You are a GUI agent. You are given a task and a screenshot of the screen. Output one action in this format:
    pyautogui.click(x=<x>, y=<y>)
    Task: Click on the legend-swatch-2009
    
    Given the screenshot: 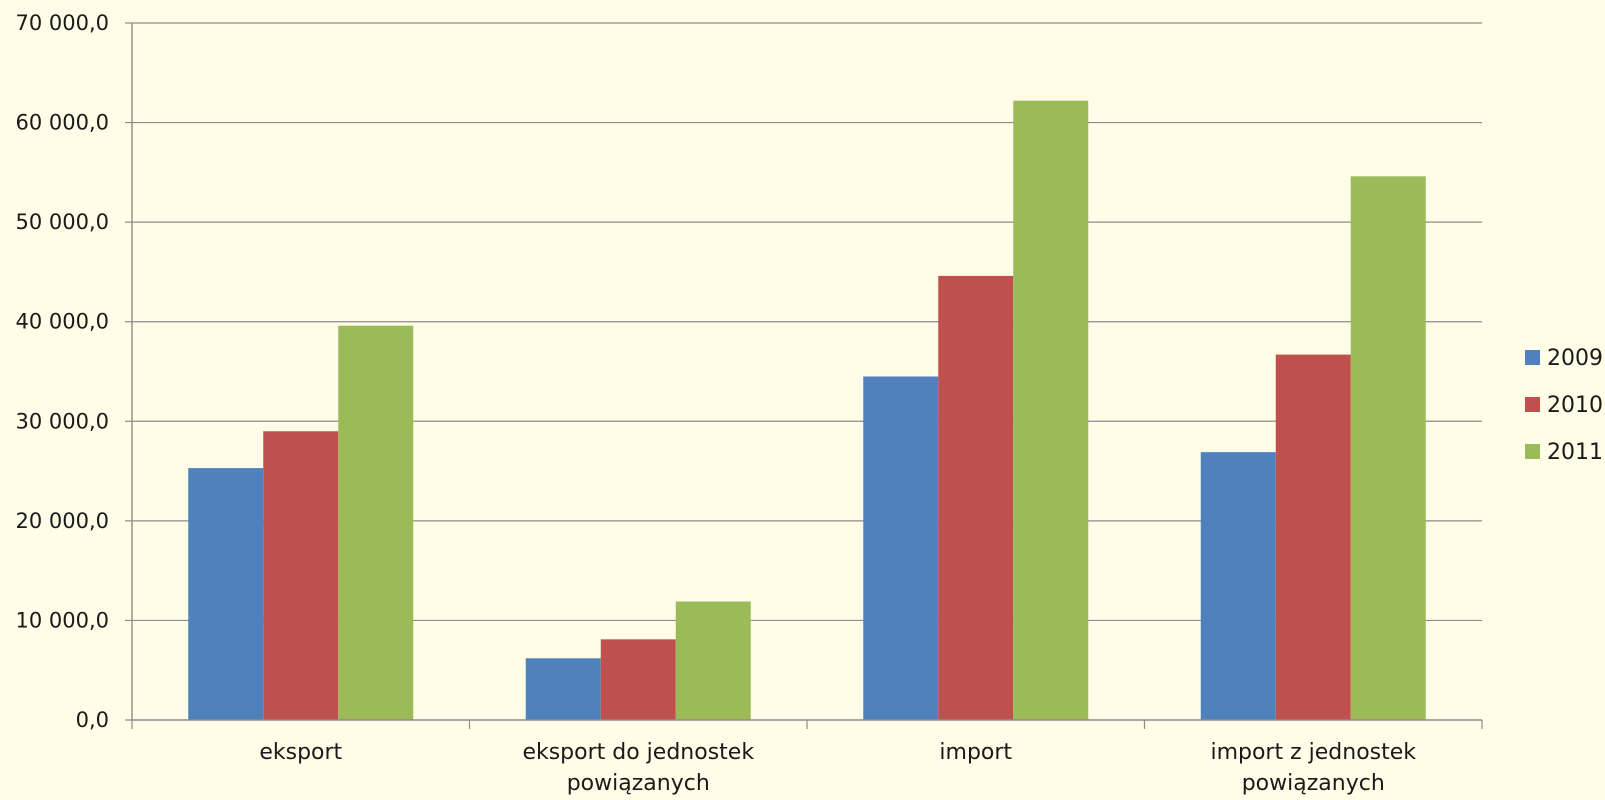 What is the action you would take?
    pyautogui.click(x=1532, y=357)
    